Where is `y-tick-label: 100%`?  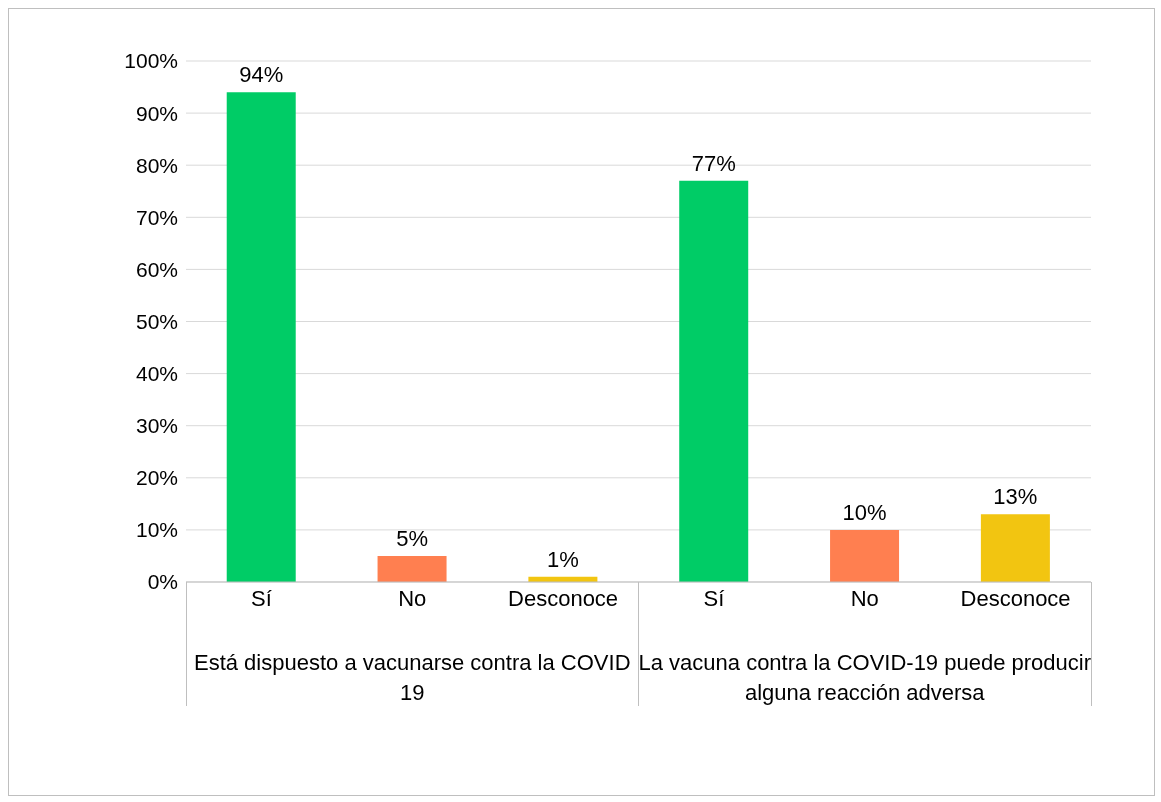 y-tick-label: 100% is located at coordinates (151, 61).